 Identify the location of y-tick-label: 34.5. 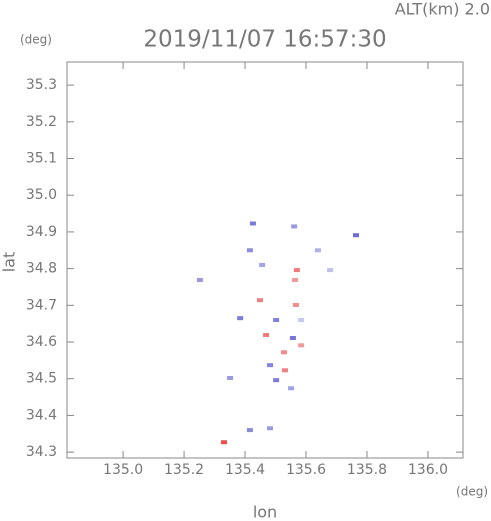
(41, 379).